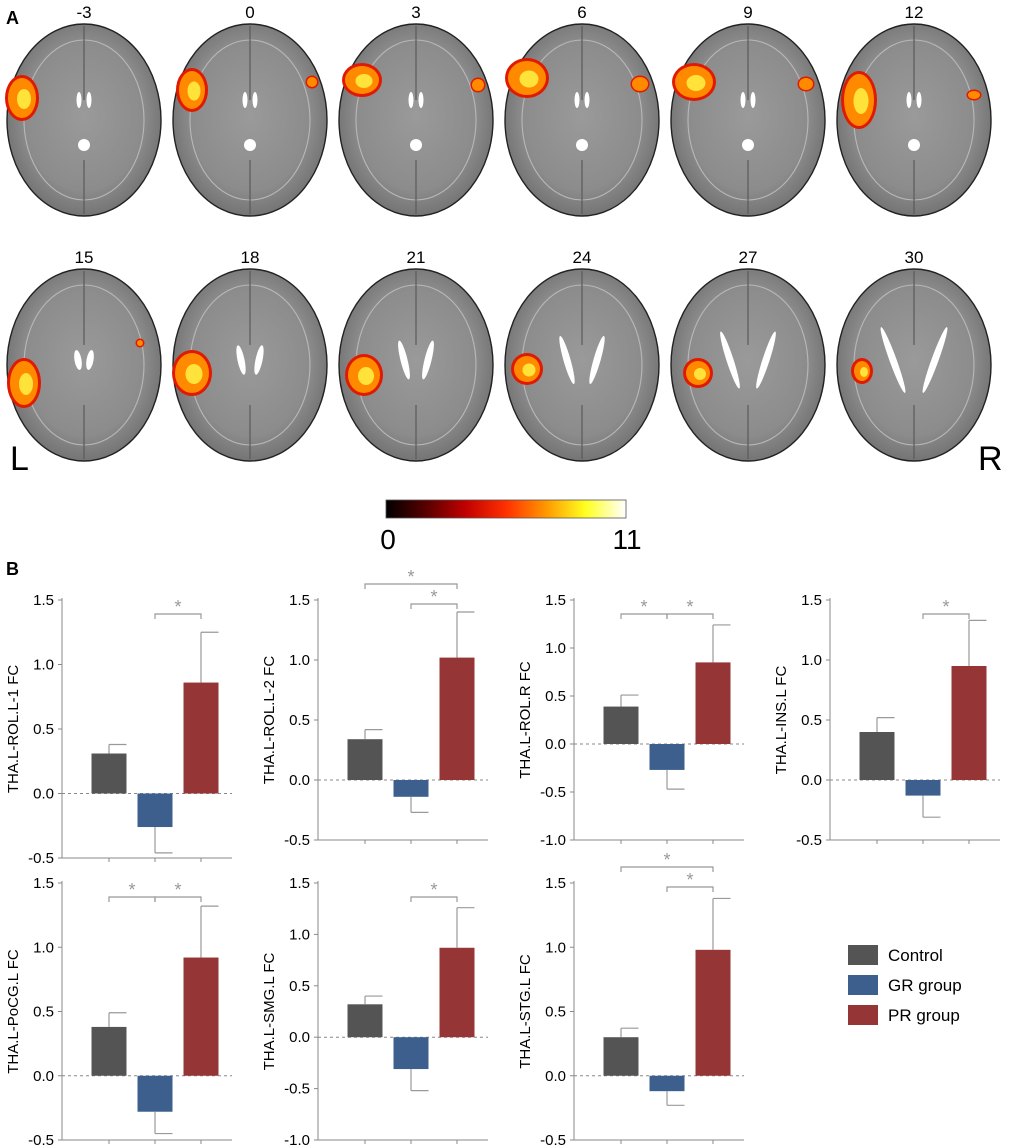 Image resolution: width=1013 pixels, height=1148 pixels. What do you see at coordinates (269, 720) in the screenshot?
I see `y-axis-label: THA.L-ROL.L-2 FC` at bounding box center [269, 720].